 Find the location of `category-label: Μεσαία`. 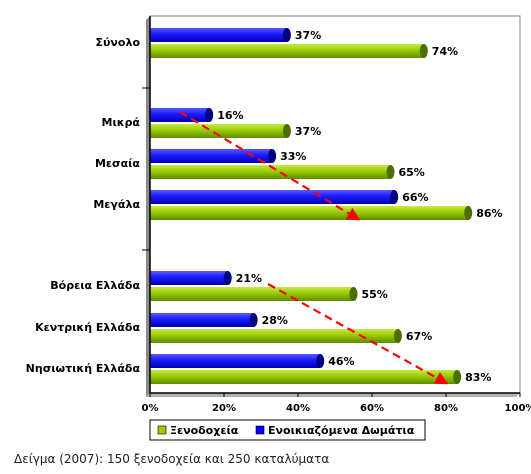

category-label: Μεσαία is located at coordinates (117, 163).